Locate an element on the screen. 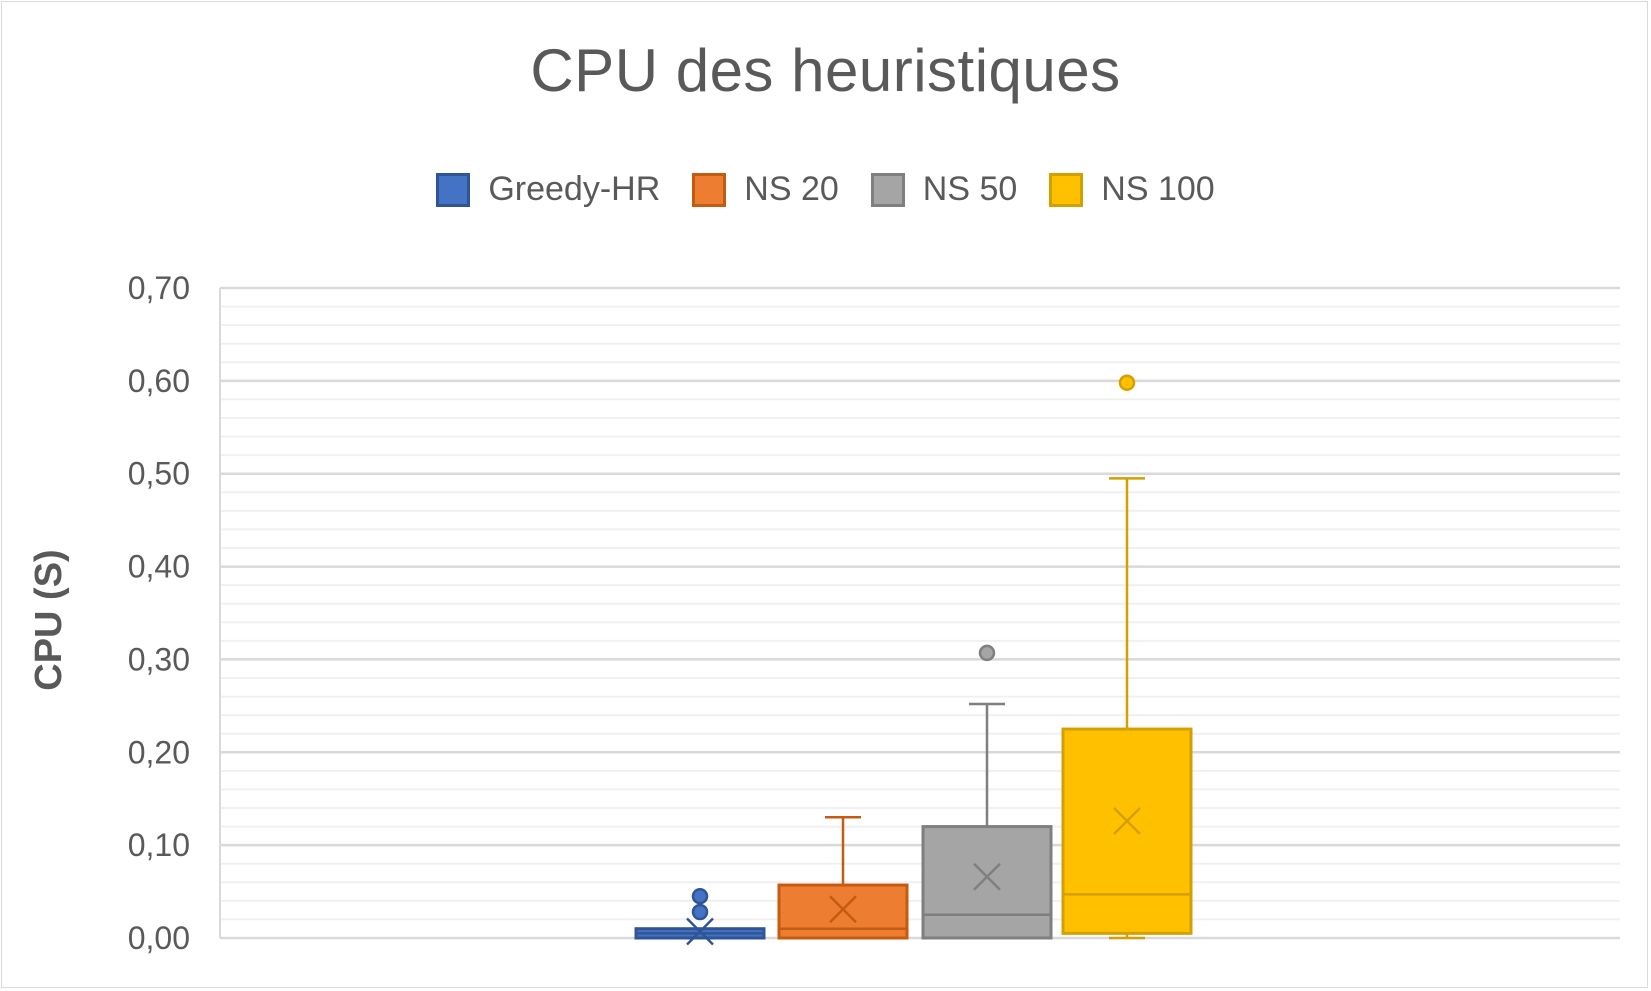  legend-item: NS 100 is located at coordinates (1132, 189).